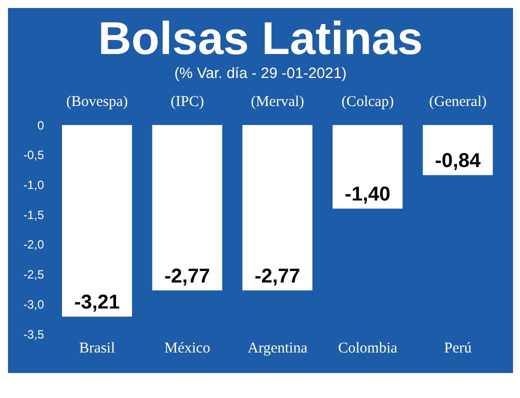 The height and width of the screenshot is (398, 520). I want to click on text: (Bovespa), so click(97, 102).